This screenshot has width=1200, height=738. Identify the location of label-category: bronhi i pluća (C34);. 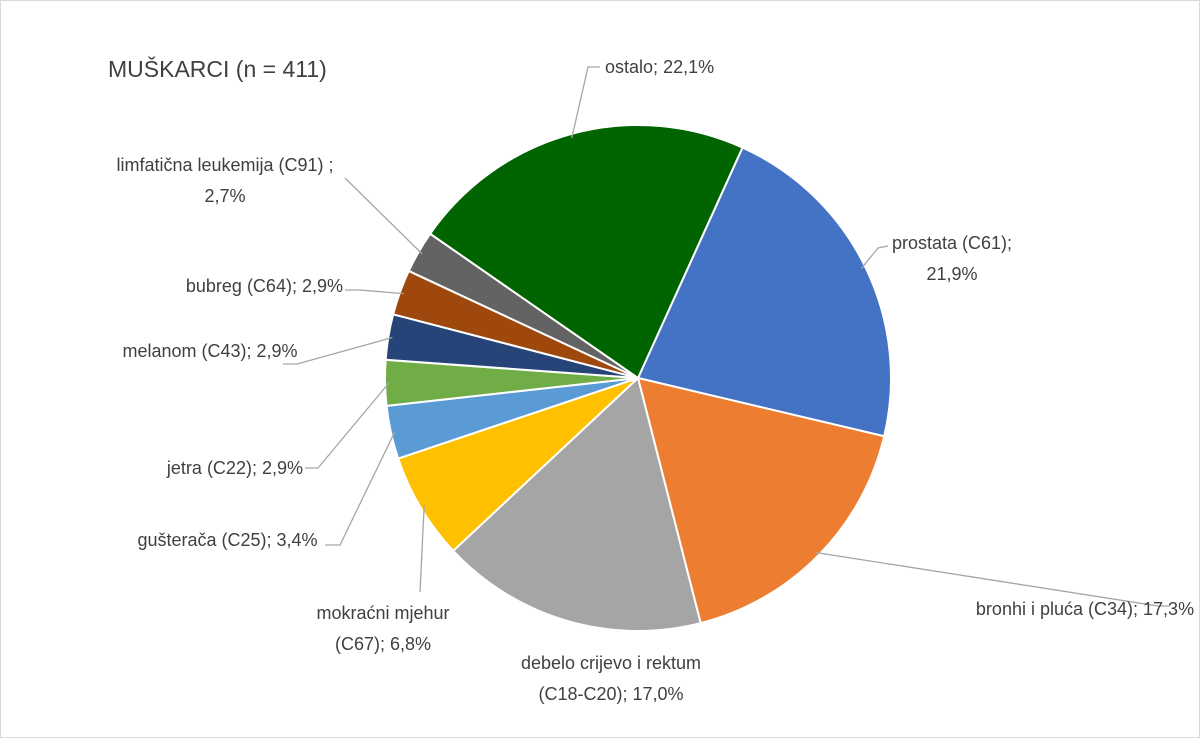
(1057, 609).